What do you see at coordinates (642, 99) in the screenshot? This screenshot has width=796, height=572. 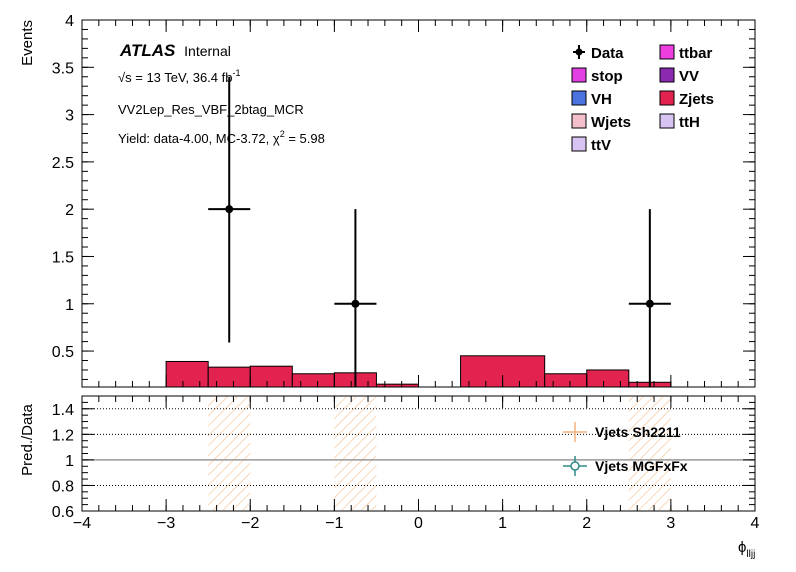 I see `main-legend: Data ttbar stop VV VH Zjets Wjets ttH ttV` at bounding box center [642, 99].